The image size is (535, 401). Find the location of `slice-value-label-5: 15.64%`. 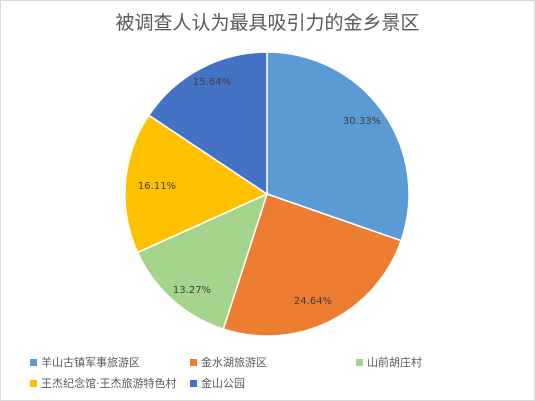

slice-value-label-5: 15.64% is located at coordinates (212, 82).